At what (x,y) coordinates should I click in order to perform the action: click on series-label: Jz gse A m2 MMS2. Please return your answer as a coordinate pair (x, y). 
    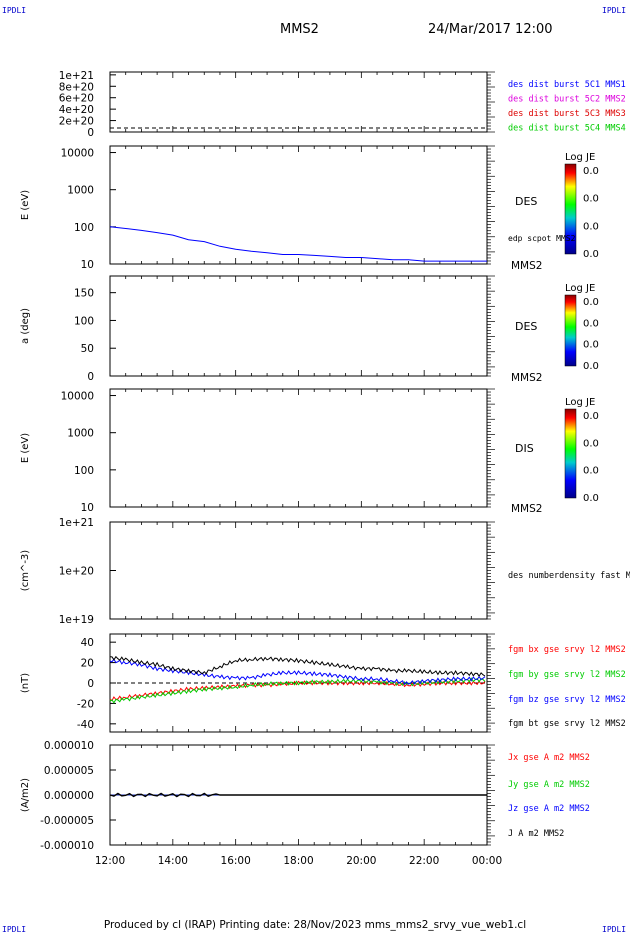
    Looking at the image, I should click on (549, 809).